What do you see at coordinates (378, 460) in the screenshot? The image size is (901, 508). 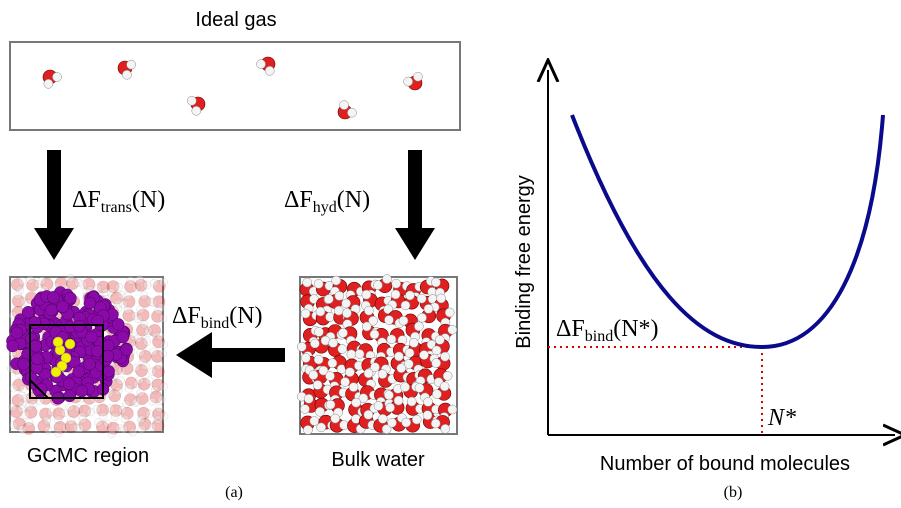 I see `bulk-label: Bulk water` at bounding box center [378, 460].